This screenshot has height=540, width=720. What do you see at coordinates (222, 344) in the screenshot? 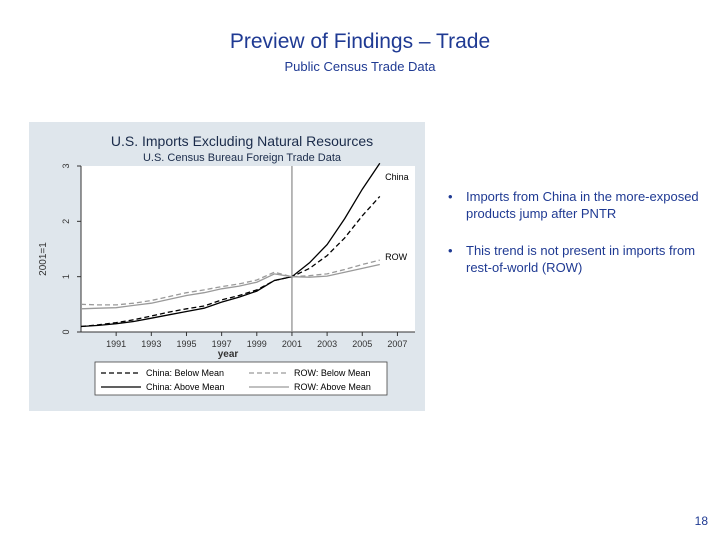
I see `x-tick-label: 1997` at bounding box center [222, 344].